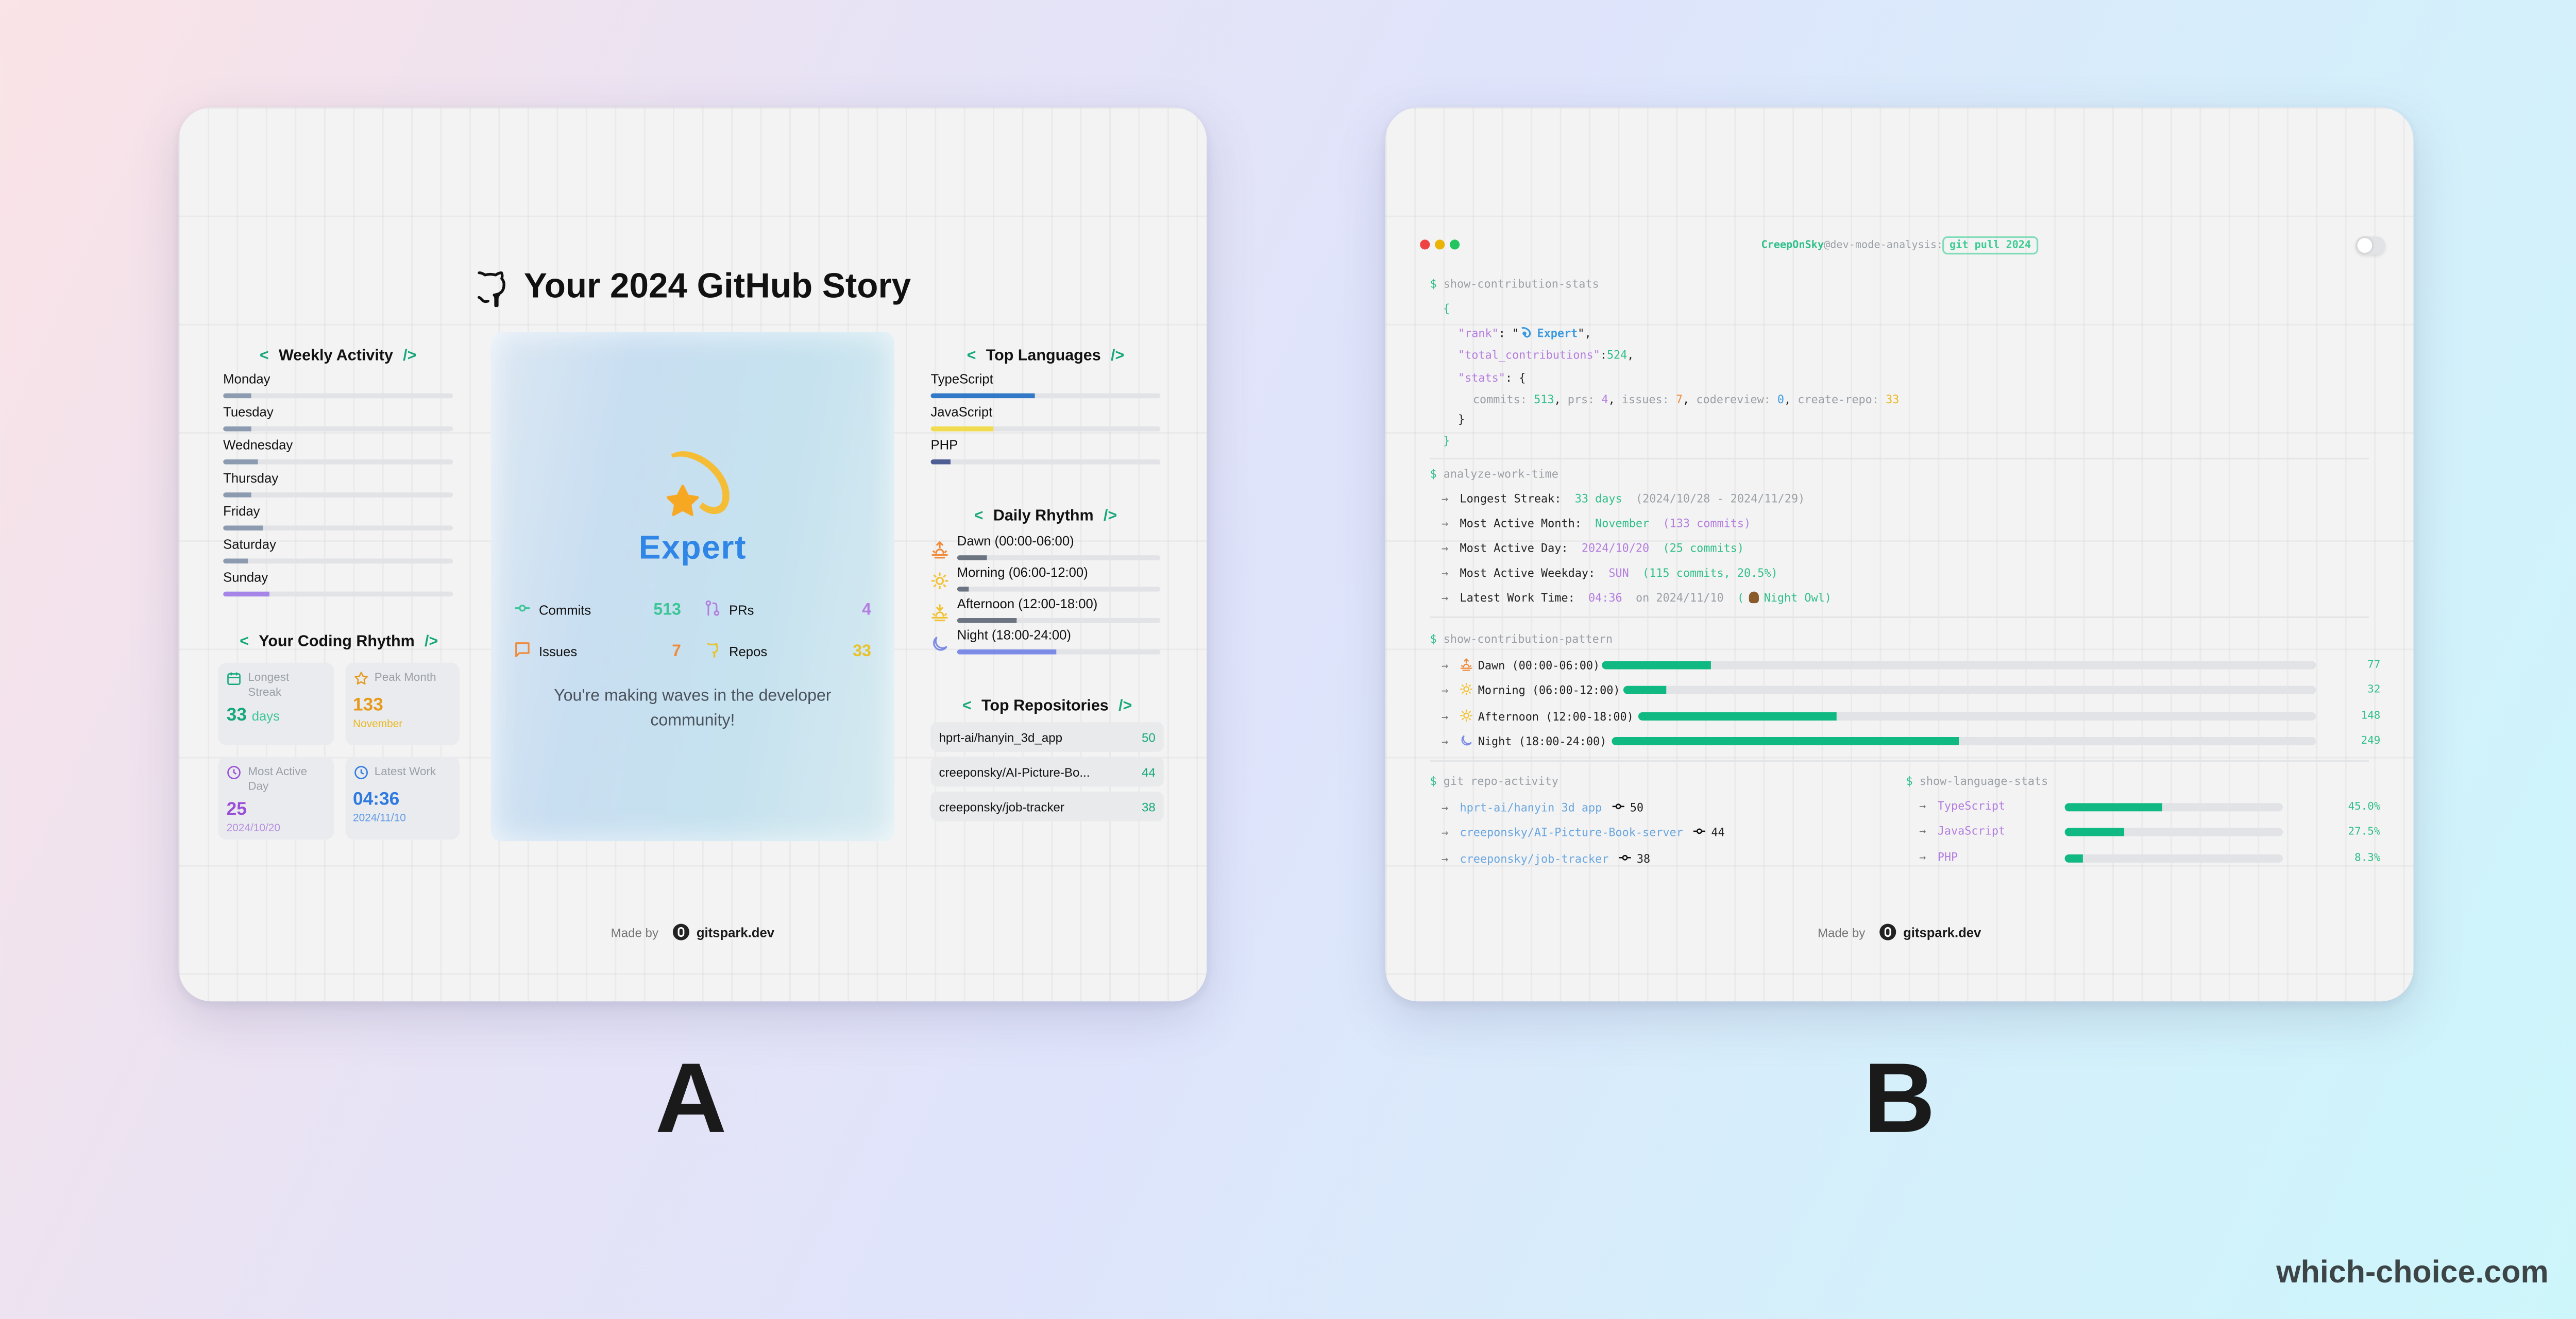  I want to click on rhythm-value: 33 days, so click(276, 716).